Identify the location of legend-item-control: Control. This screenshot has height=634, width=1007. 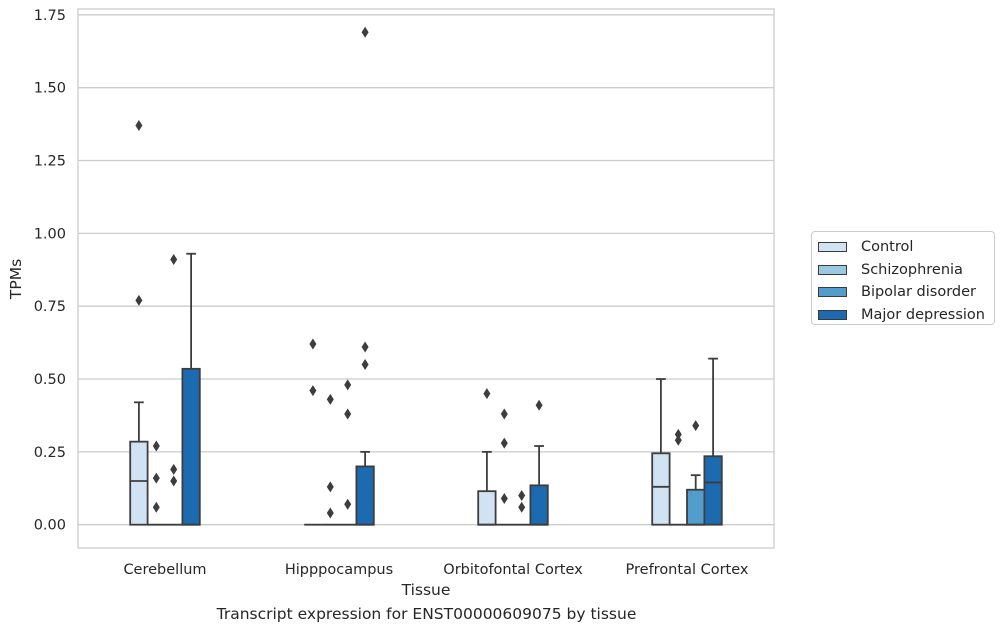
(906, 247).